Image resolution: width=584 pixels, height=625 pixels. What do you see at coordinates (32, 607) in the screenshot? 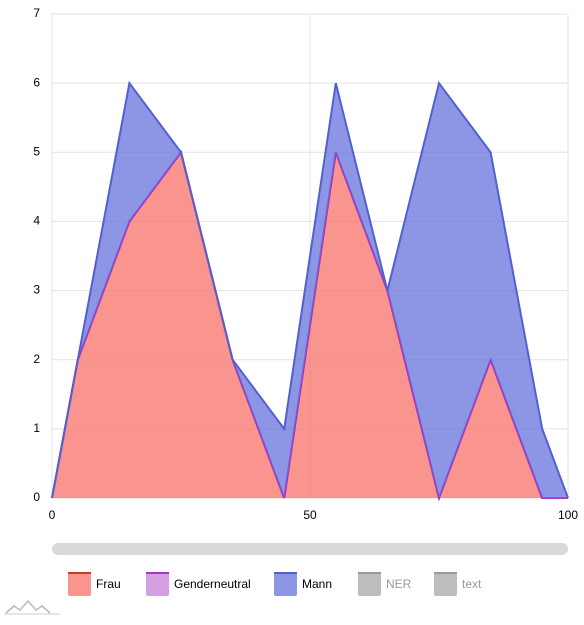
I see `logo` at bounding box center [32, 607].